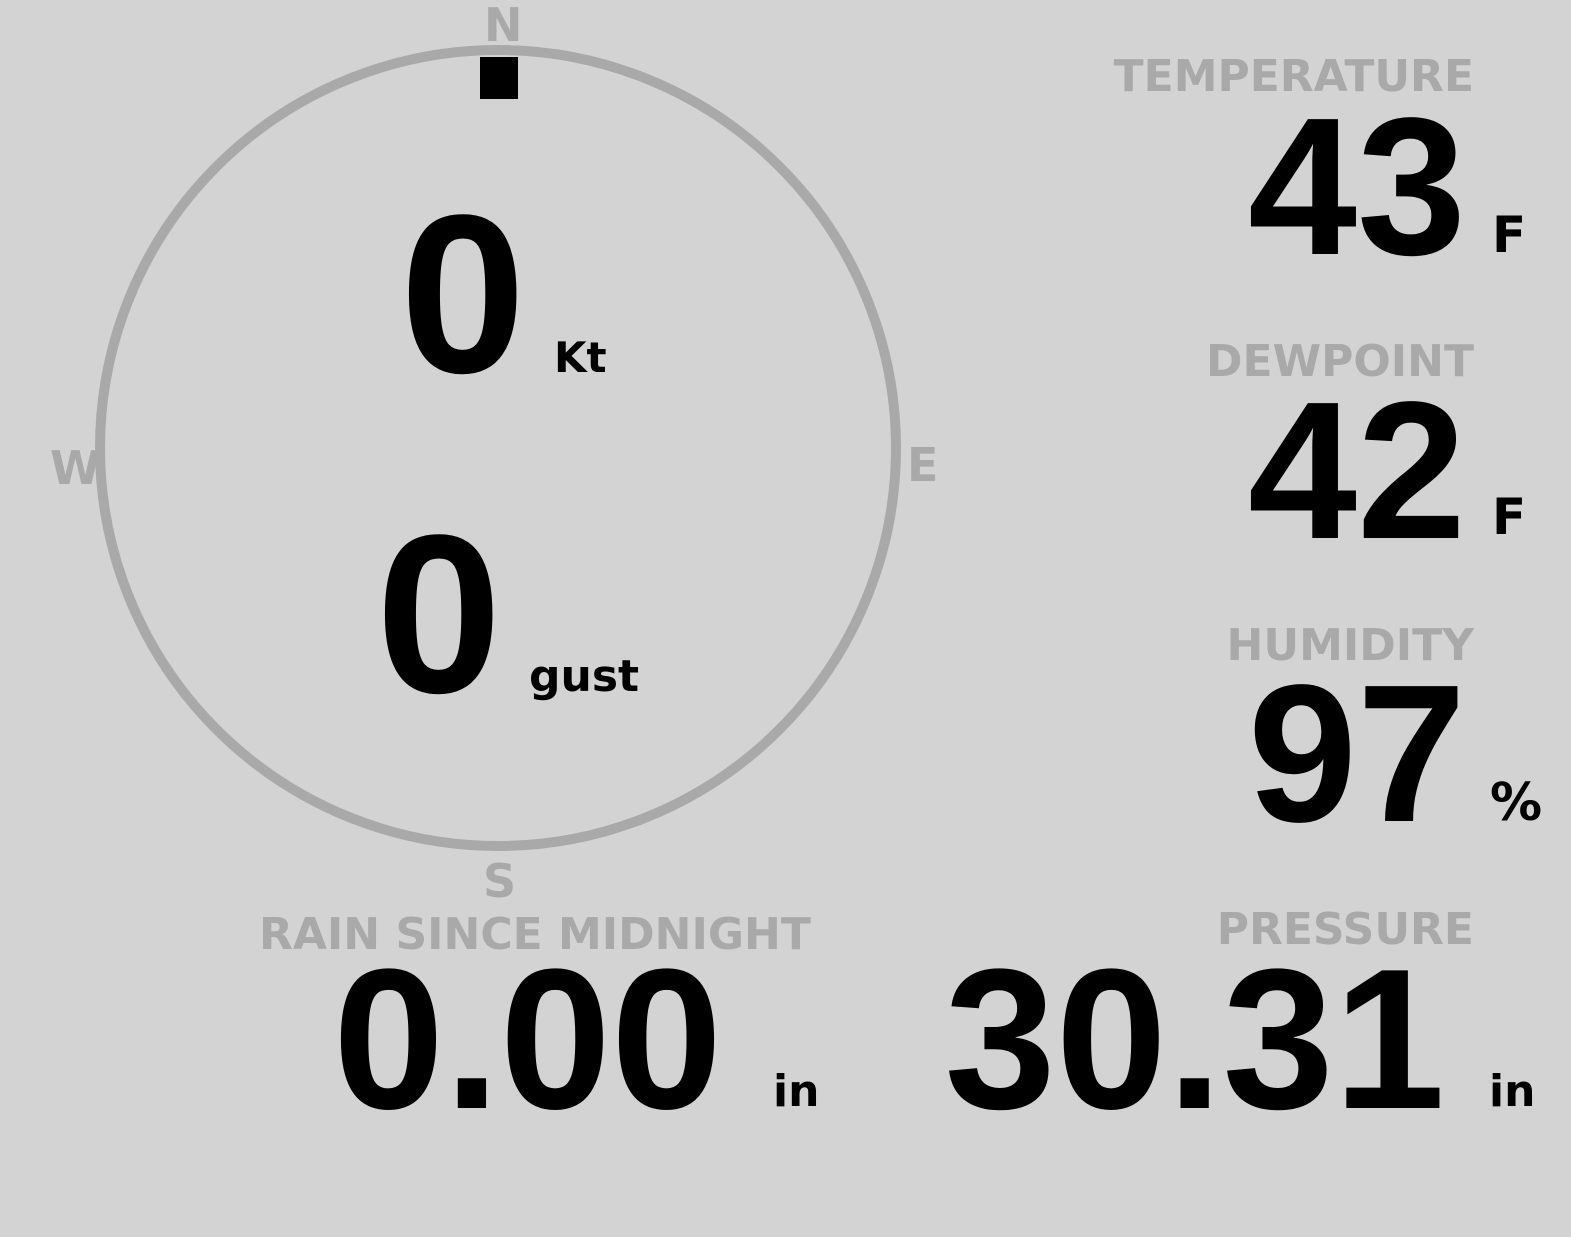 This screenshot has width=1571, height=1237. Describe the element at coordinates (1340, 361) in the screenshot. I see `dewpoint-label: DEWPOINT` at that location.